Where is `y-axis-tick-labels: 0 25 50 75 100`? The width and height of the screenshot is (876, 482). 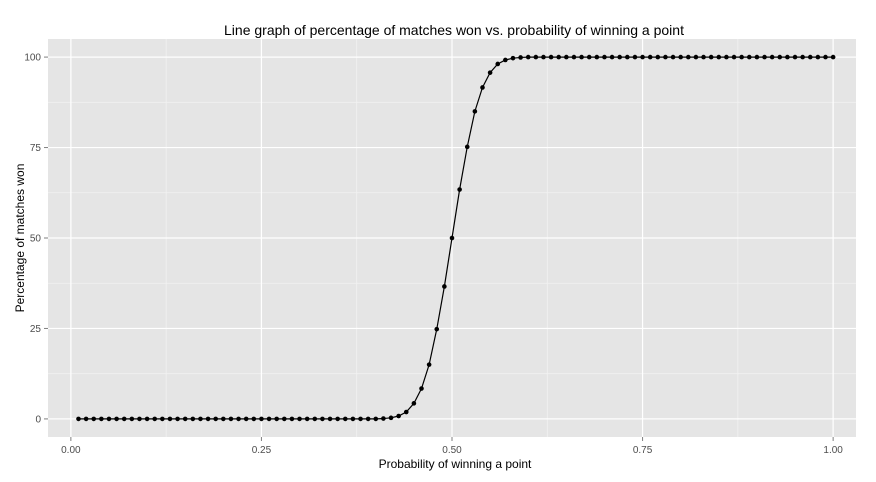 y-axis-tick-labels: 0 25 50 75 100 is located at coordinates (32, 239).